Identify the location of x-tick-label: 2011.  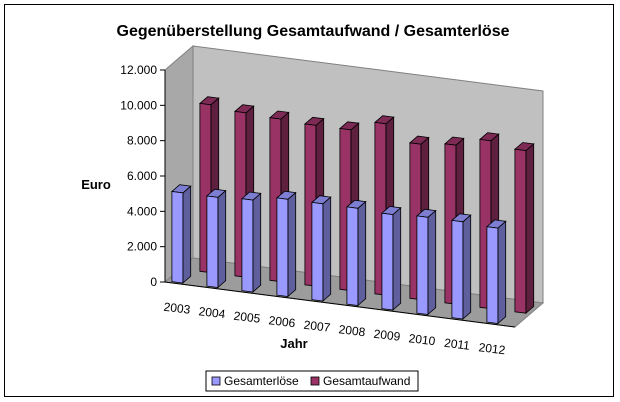
(457, 344).